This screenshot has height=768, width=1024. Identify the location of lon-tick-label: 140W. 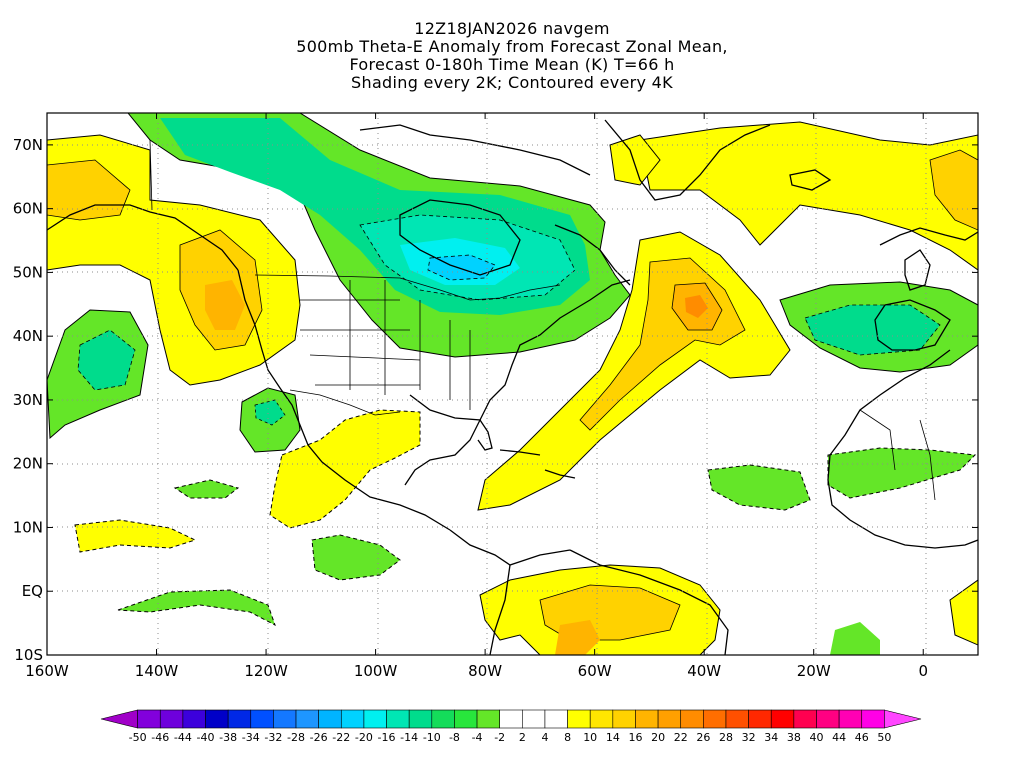
(157, 671).